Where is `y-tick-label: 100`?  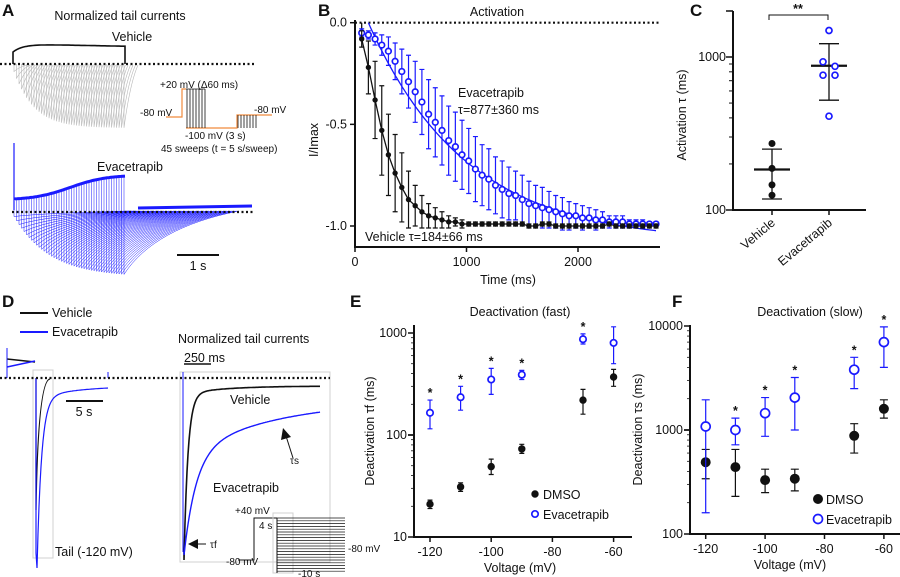 y-tick-label: 100 is located at coordinates (672, 534).